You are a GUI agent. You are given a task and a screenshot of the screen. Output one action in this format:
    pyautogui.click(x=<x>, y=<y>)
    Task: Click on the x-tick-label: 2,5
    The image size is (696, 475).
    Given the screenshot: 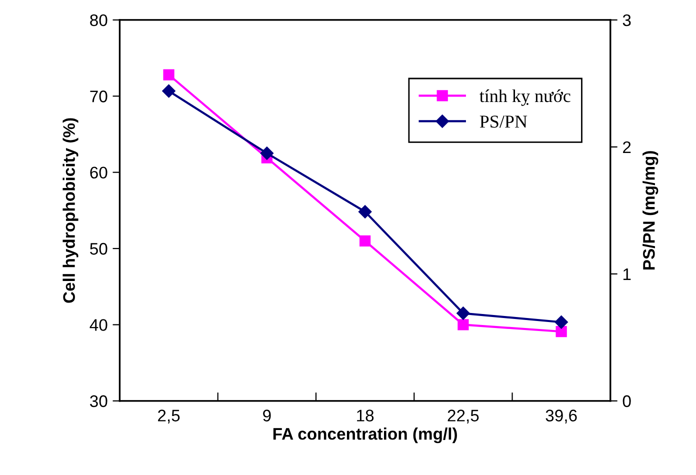 What is the action you would take?
    pyautogui.click(x=169, y=417)
    